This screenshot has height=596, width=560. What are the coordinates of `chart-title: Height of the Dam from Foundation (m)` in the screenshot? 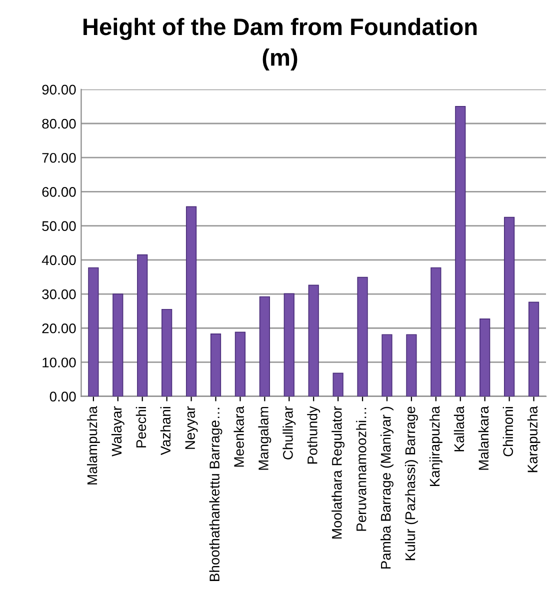 It's located at (280, 44).